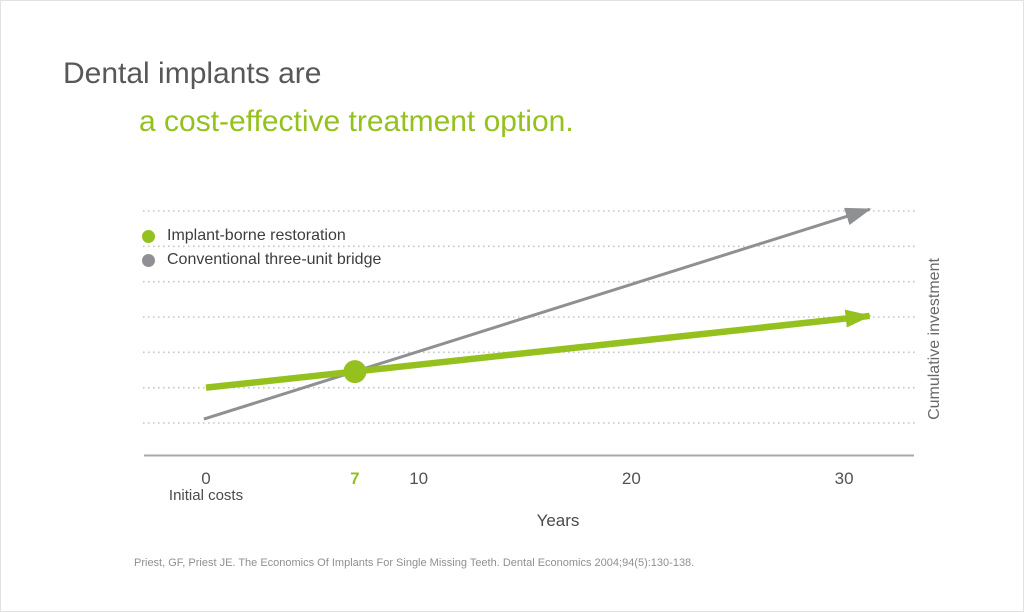 This screenshot has height=612, width=1024. I want to click on legend-label-bridge: Conventional three-unit bridge, so click(274, 259).